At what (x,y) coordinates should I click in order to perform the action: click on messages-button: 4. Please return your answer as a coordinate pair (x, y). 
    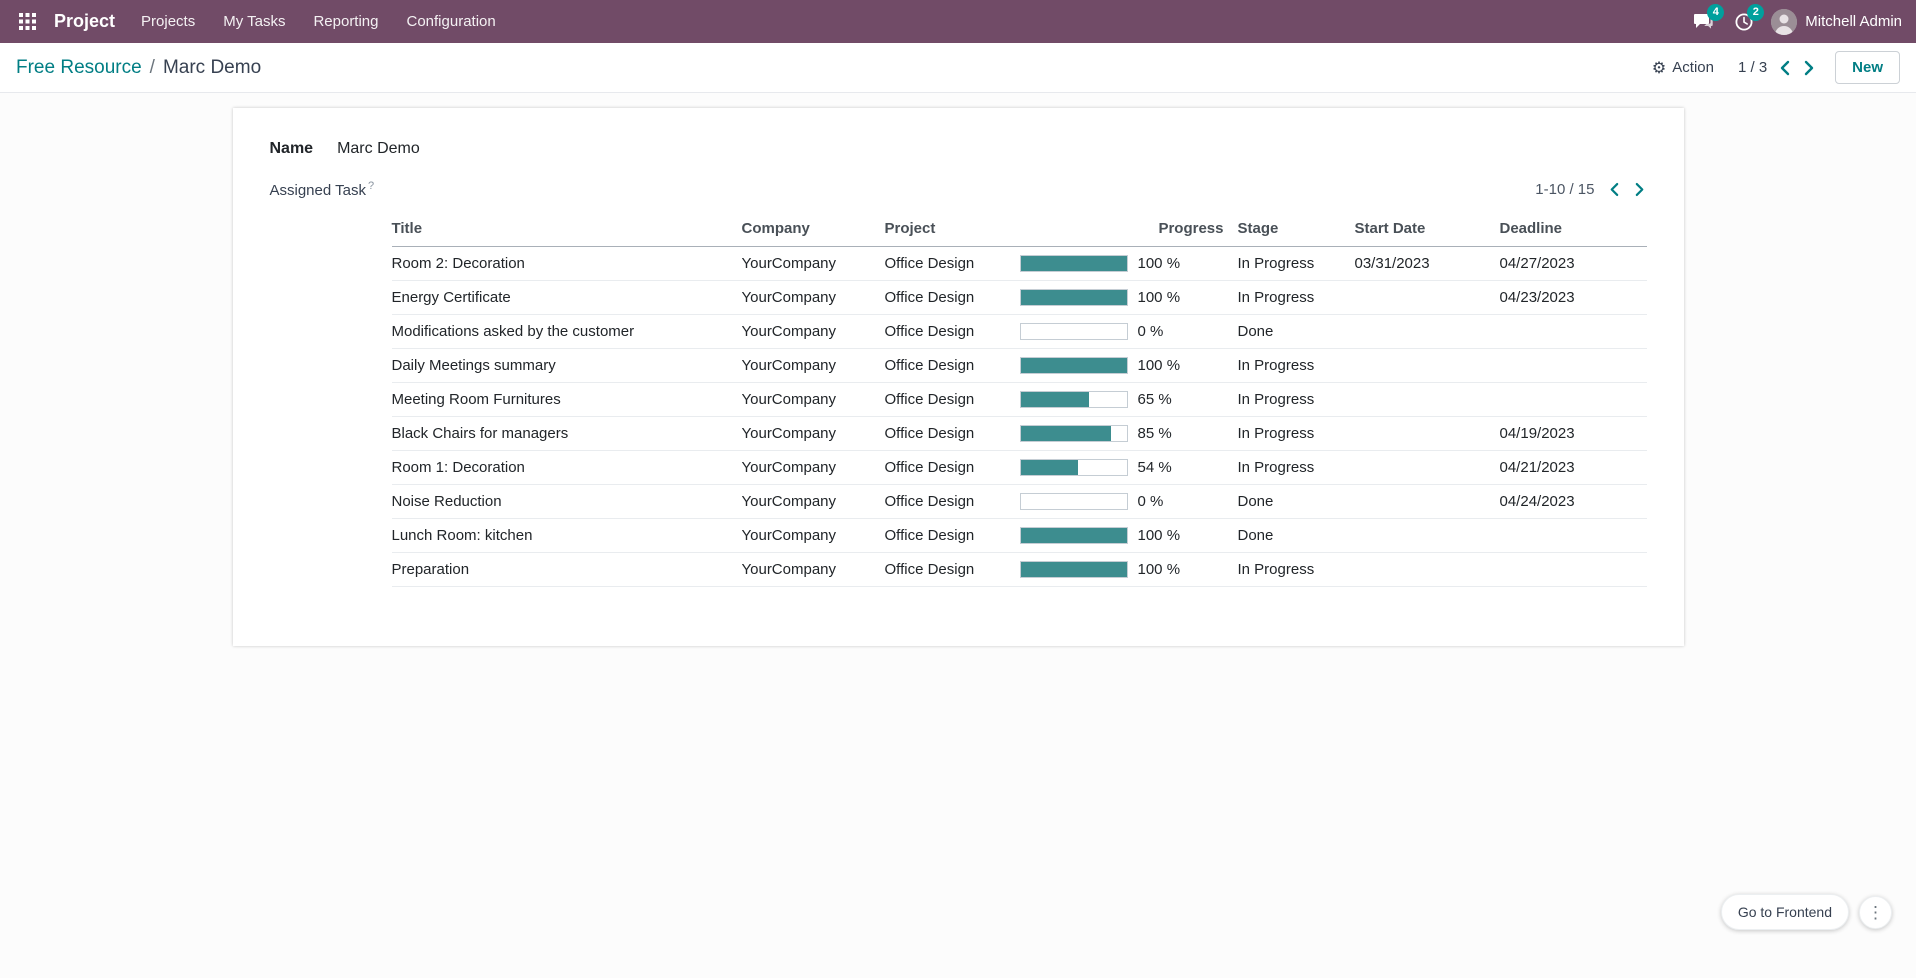
    Looking at the image, I should click on (1707, 19).